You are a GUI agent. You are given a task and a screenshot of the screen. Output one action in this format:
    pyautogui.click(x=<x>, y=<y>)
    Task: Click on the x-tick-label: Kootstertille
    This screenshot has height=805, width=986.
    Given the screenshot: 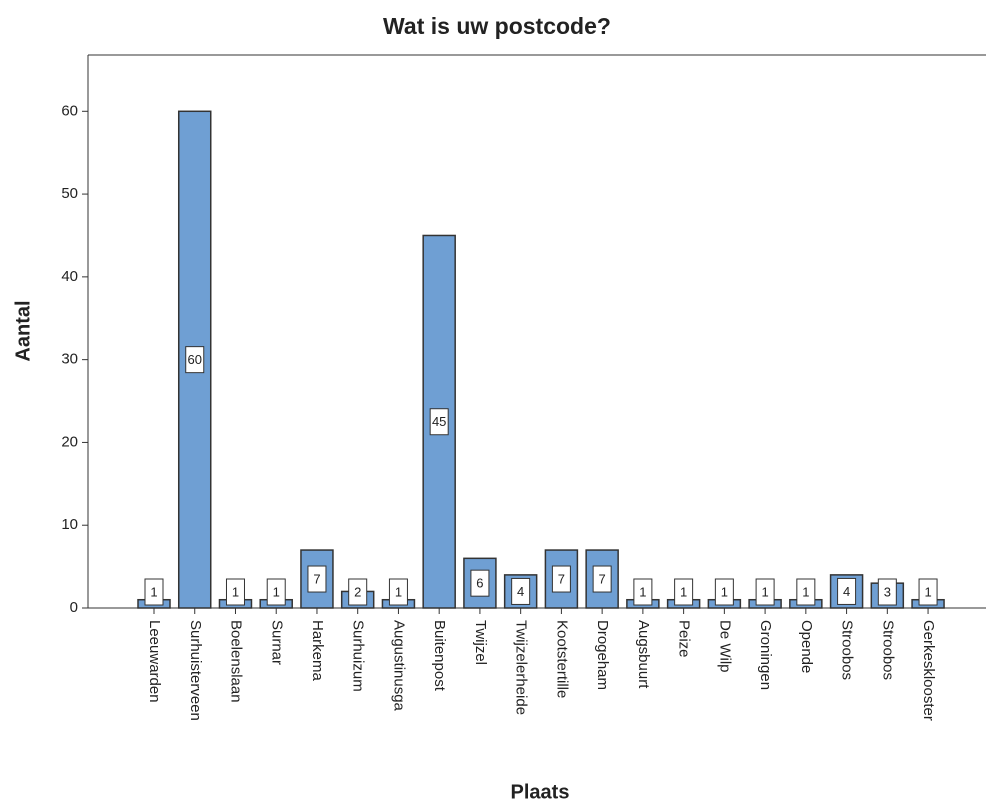 What is the action you would take?
    pyautogui.click(x=561, y=659)
    